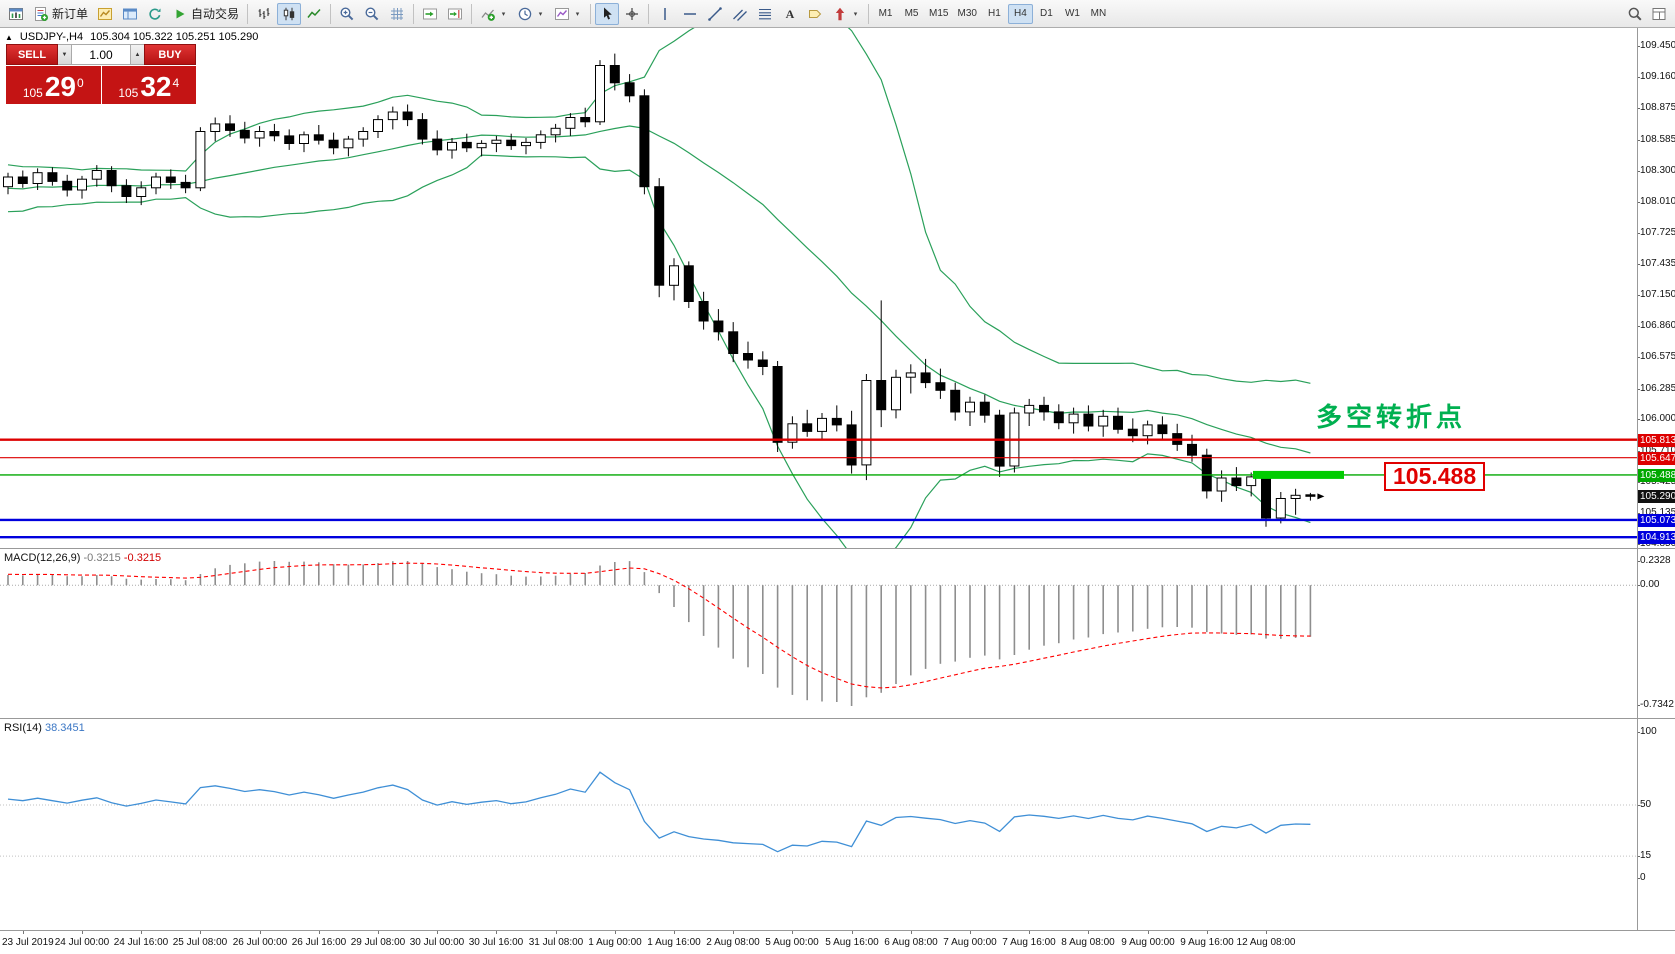  What do you see at coordinates (1046, 13) in the screenshot?
I see `timeframe-d1-button: D1` at bounding box center [1046, 13].